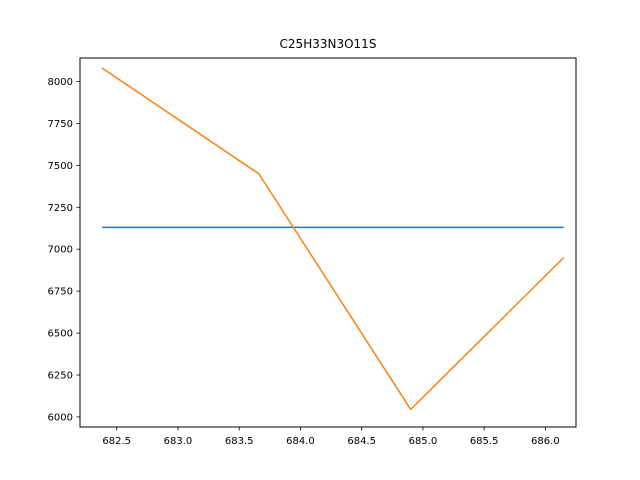  Describe the element at coordinates (361, 441) in the screenshot. I see `x-tick-label: 684.5` at that location.